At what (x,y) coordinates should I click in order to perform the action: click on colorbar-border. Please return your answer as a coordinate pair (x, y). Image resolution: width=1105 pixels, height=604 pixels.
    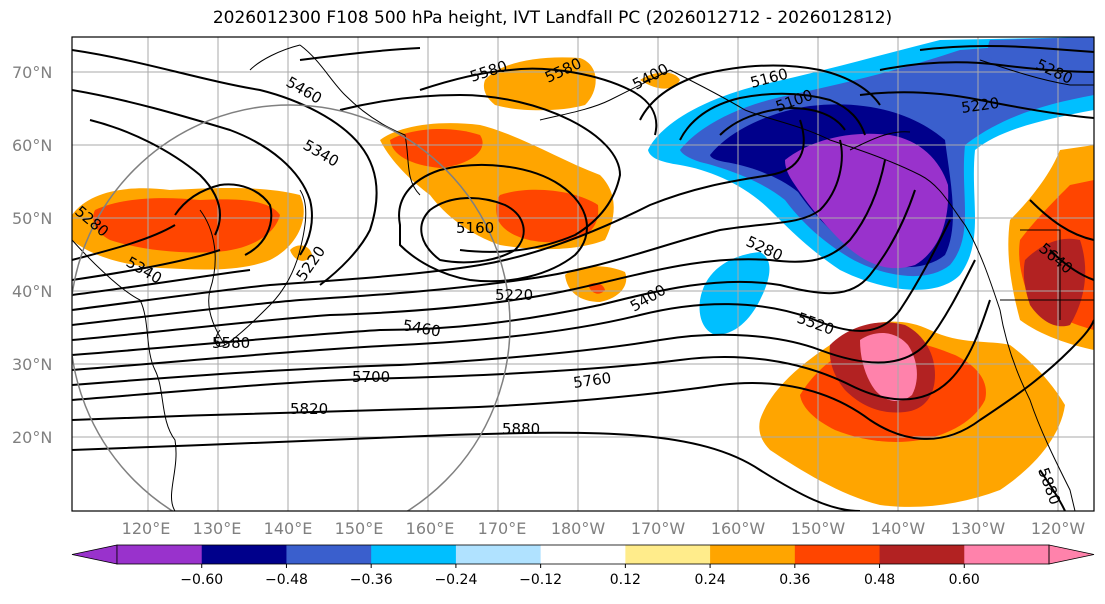
    Looking at the image, I should click on (583, 554).